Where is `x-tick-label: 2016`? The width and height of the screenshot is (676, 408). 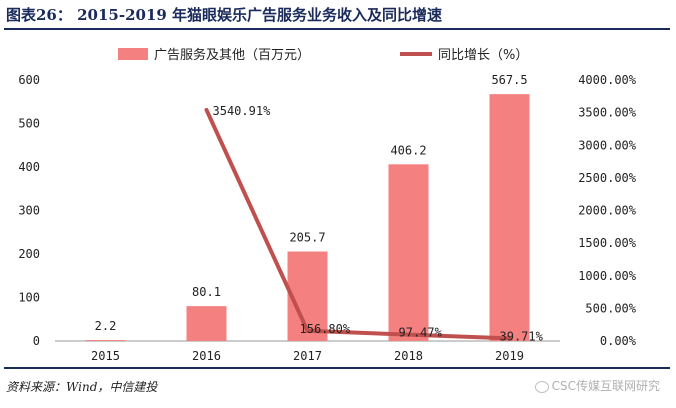
x-tick-label: 2016 is located at coordinates (206, 356).